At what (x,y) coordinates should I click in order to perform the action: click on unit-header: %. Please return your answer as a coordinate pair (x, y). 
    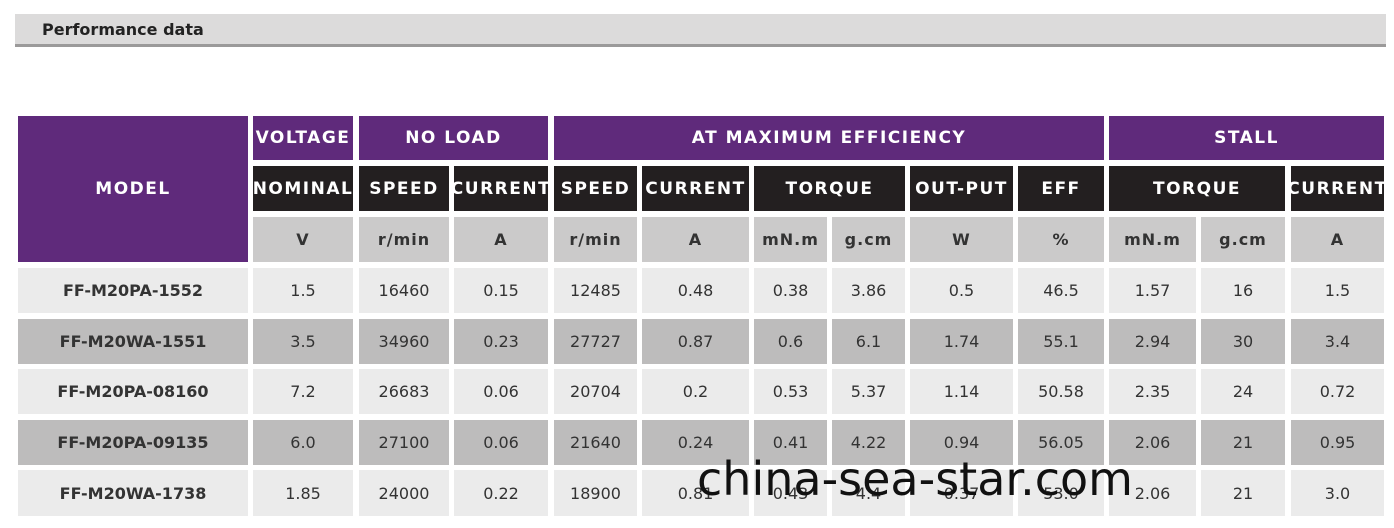
    Looking at the image, I should click on (1061, 239).